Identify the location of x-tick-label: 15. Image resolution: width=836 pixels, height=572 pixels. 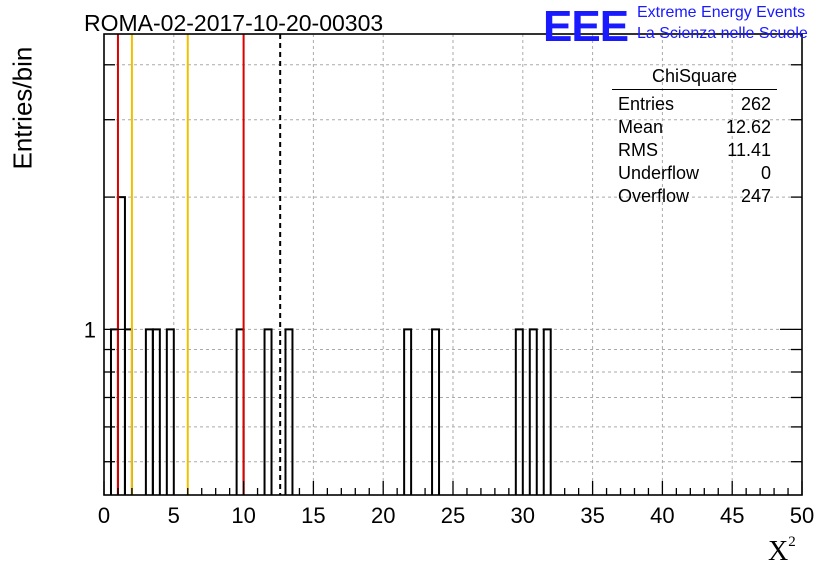
(313, 515).